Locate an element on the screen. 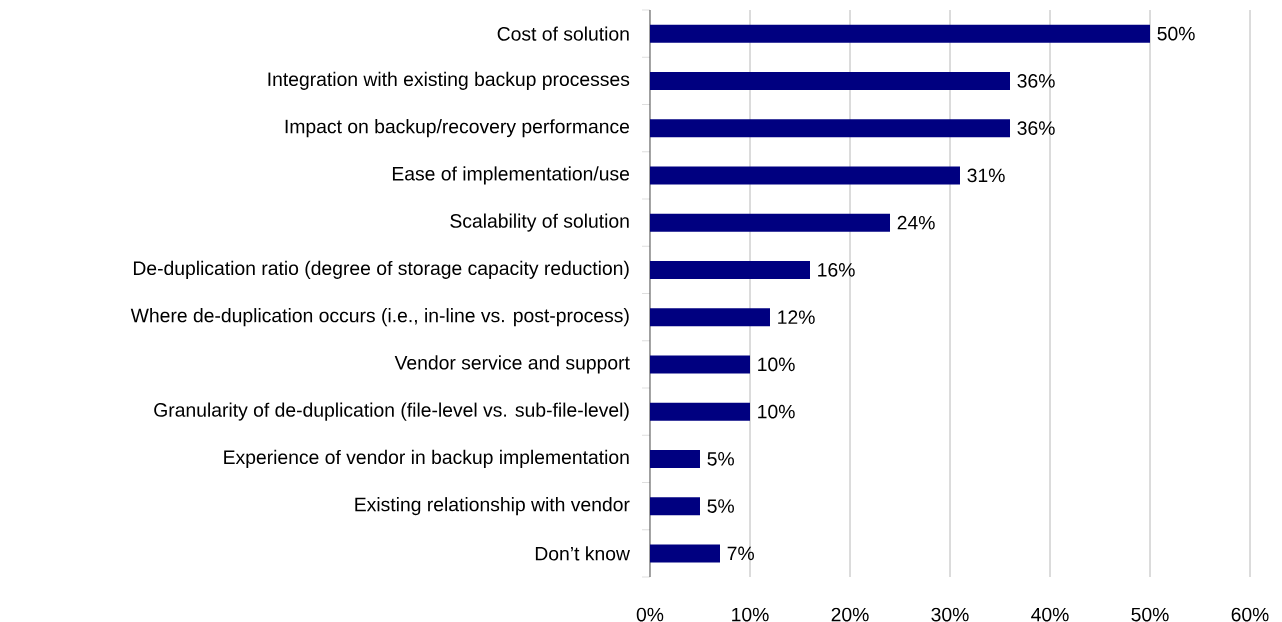 The height and width of the screenshot is (622, 1282). y-tick-label: Impact on backup/recovery performance is located at coordinates (457, 128).